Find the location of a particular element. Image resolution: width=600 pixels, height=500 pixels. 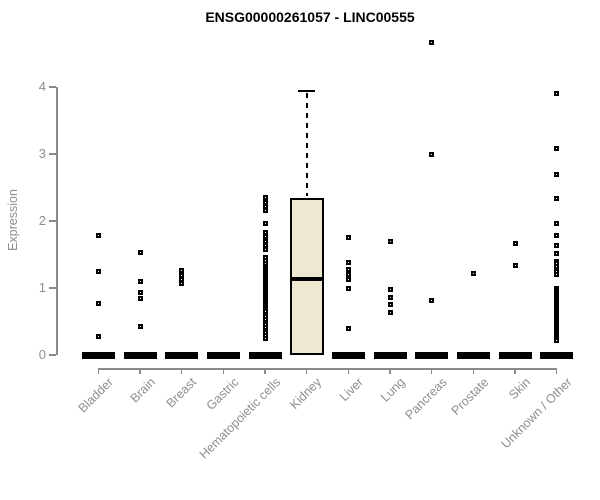

whisker is located at coordinates (306, 145).